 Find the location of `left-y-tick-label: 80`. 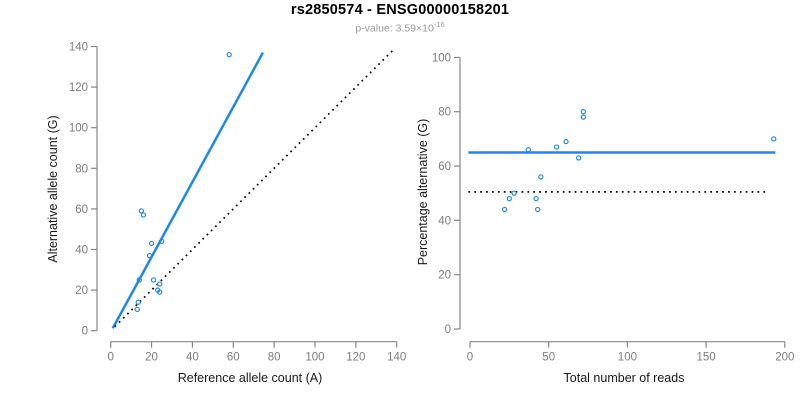

left-y-tick-label: 80 is located at coordinates (81, 169).